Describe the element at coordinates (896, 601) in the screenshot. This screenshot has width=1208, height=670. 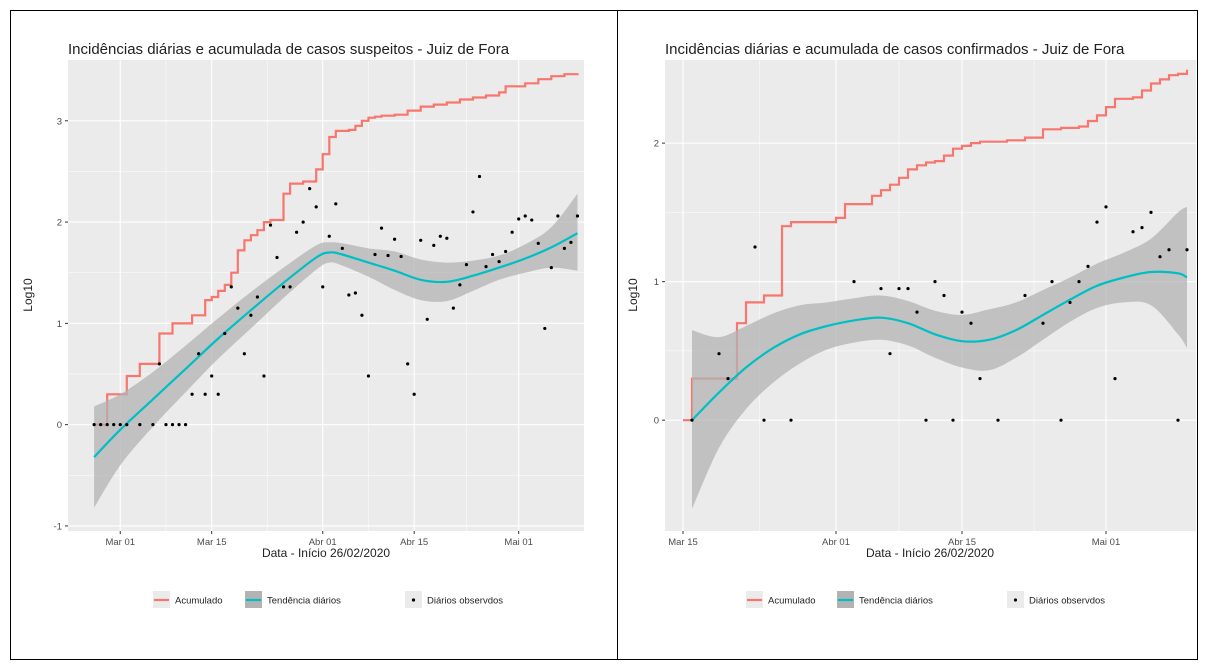
I see `legend-label-tendencia: Tendência diários` at that location.